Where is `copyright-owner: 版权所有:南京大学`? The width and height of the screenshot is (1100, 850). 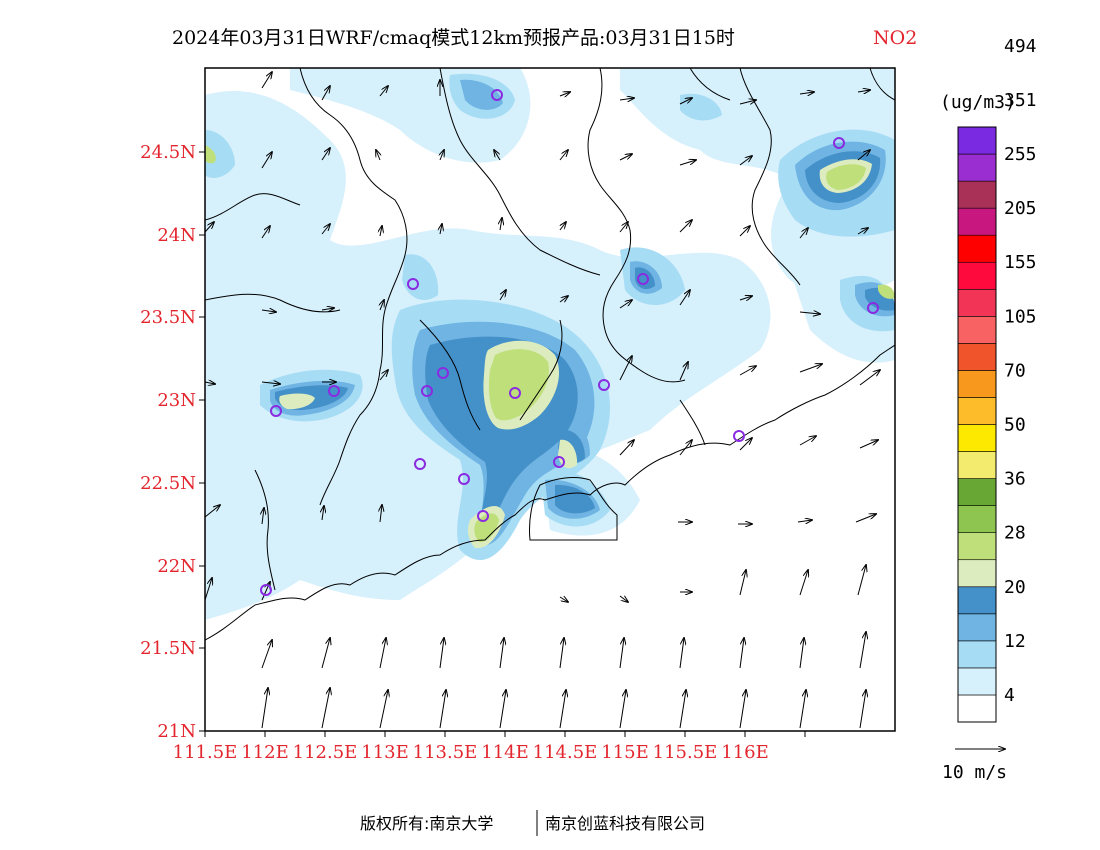
copyright-owner: 版权所有:南京大学 is located at coordinates (426, 823).